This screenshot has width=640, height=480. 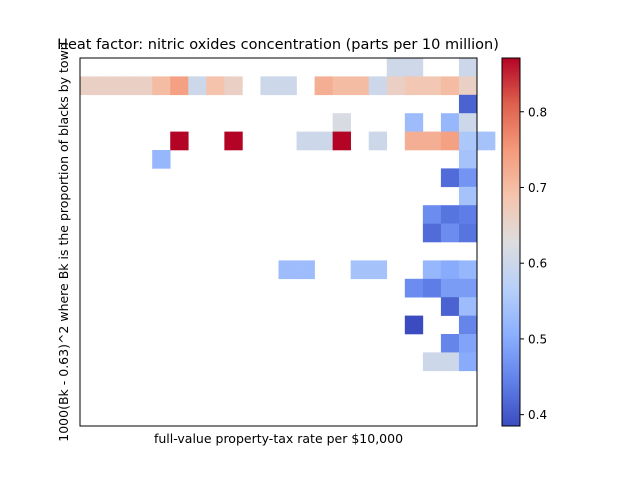 I want to click on colorbar-tick-label: 0.6, so click(x=537, y=264).